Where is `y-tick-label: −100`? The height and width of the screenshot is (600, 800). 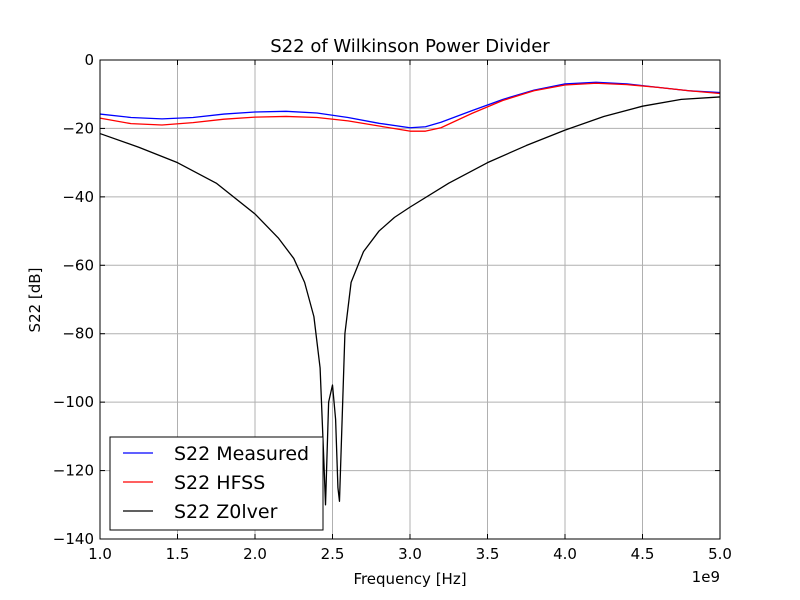
y-tick-label: −100 is located at coordinates (73, 402).